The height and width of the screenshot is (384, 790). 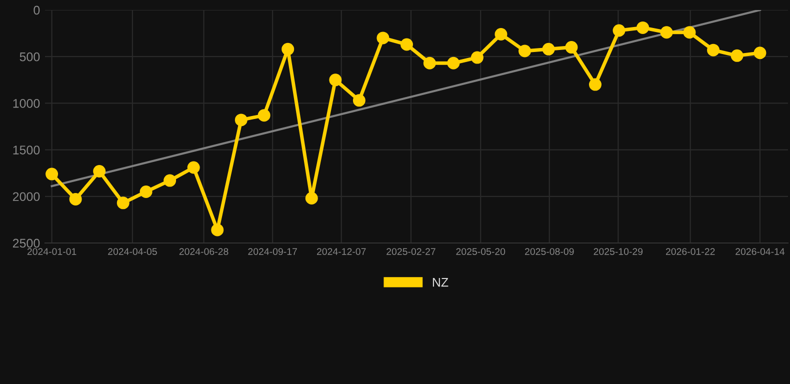 I want to click on x-tick-label: 2024-04-05, so click(x=132, y=251).